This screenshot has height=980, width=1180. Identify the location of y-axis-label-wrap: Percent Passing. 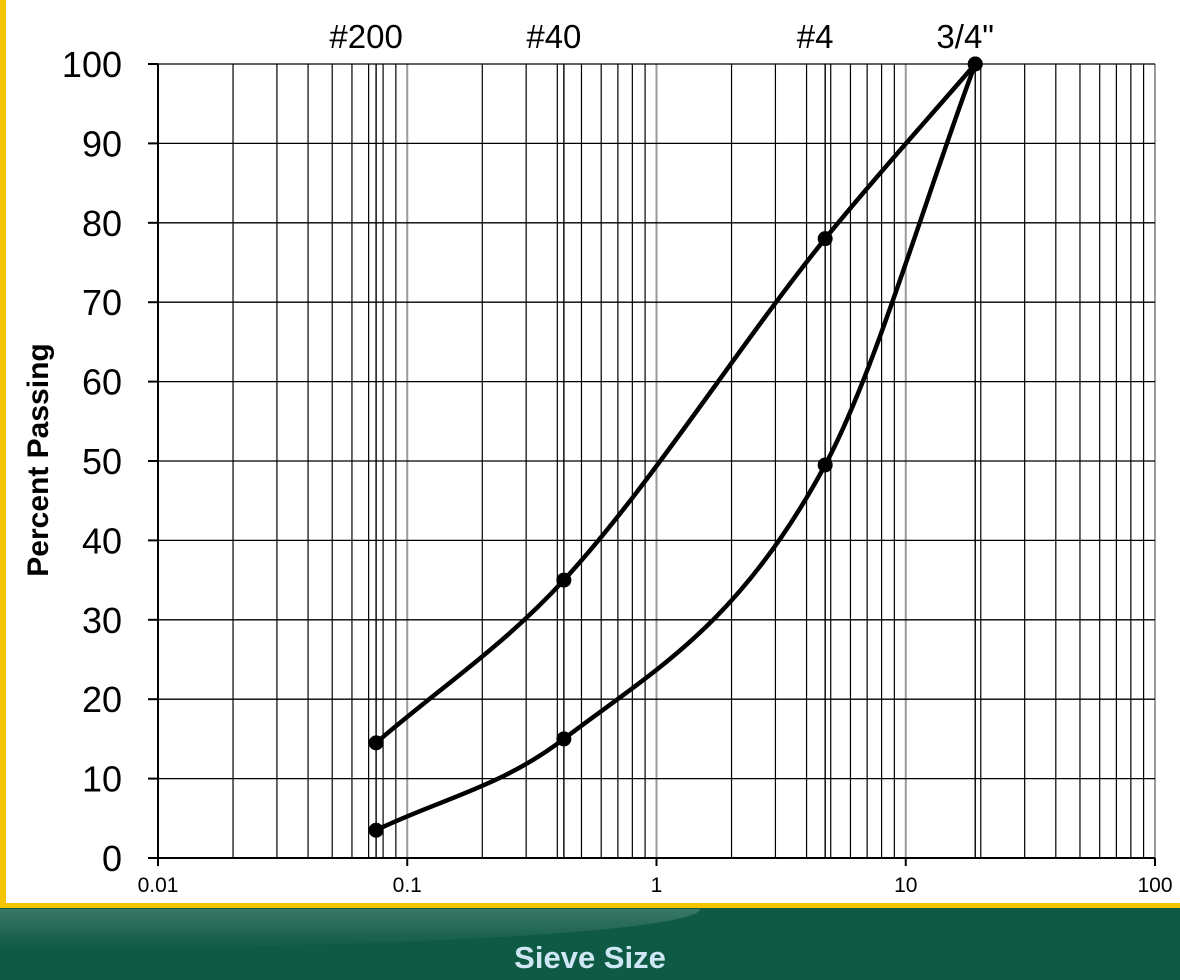
(42, 460).